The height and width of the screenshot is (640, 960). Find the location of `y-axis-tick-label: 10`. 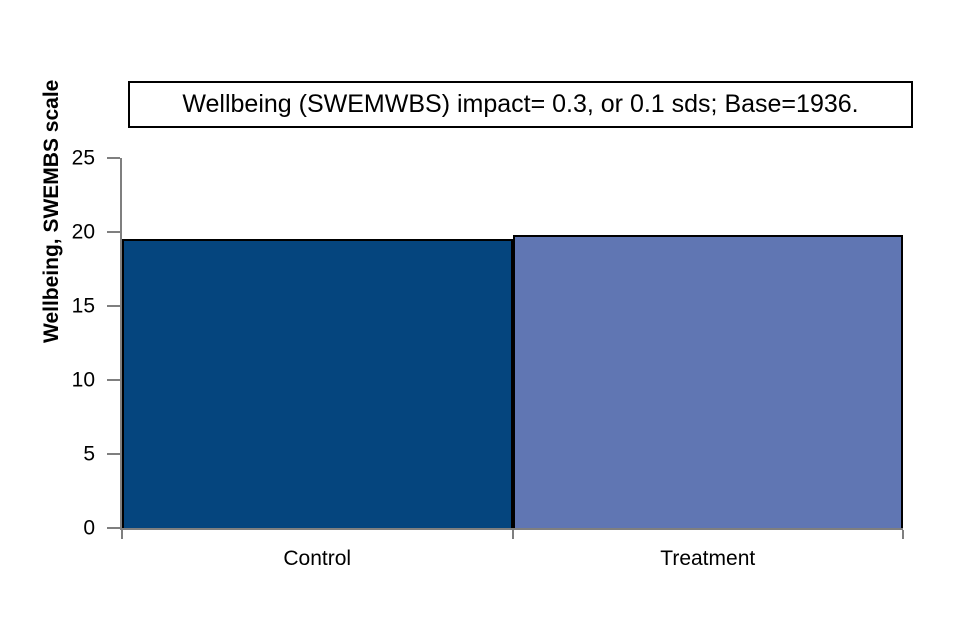

y-axis-tick-label: 10 is located at coordinates (83, 380).